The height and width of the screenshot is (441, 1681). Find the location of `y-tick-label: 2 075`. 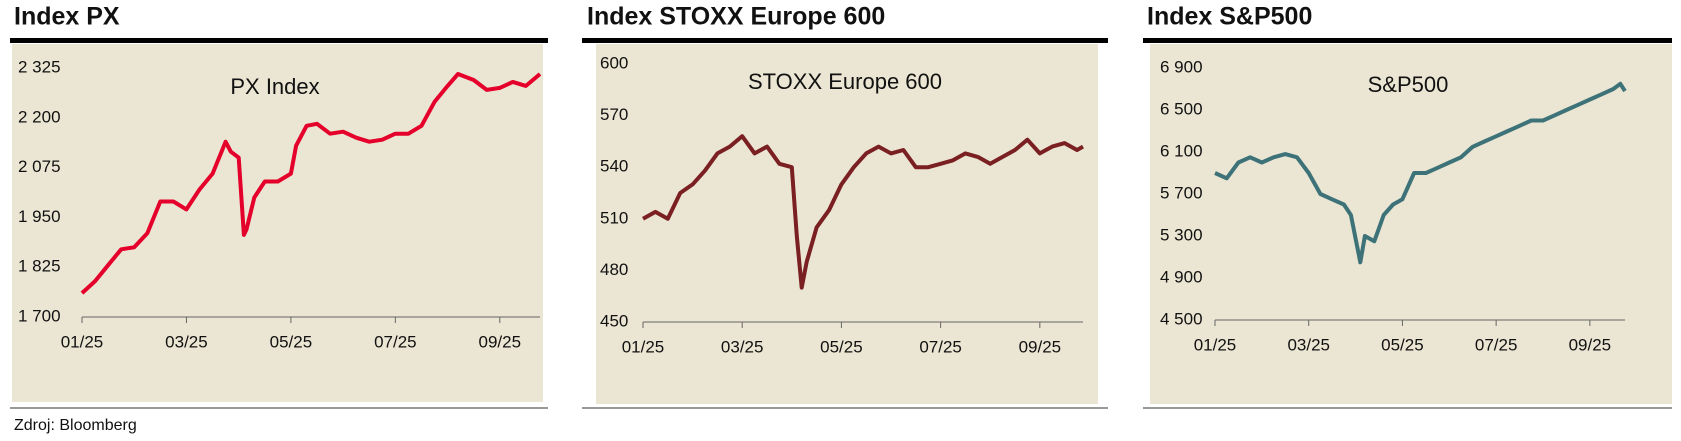

y-tick-label: 2 075 is located at coordinates (39, 166).